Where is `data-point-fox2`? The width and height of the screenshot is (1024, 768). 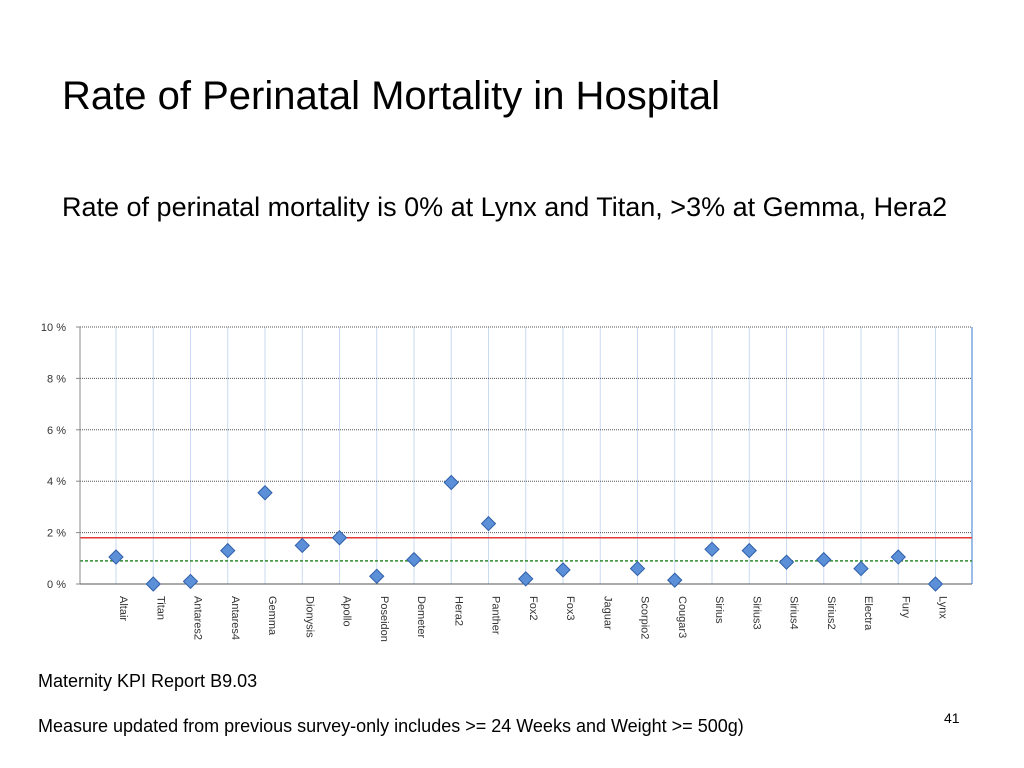 data-point-fox2 is located at coordinates (526, 579).